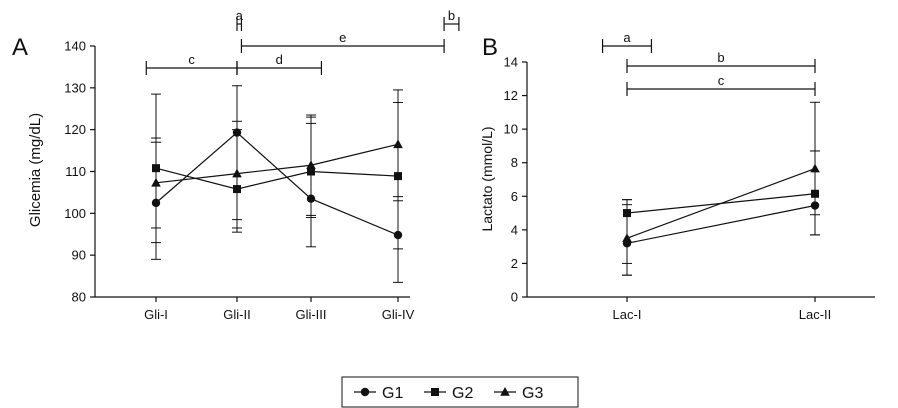 The height and width of the screenshot is (408, 898). I want to click on legend-label: G2, so click(462, 393).